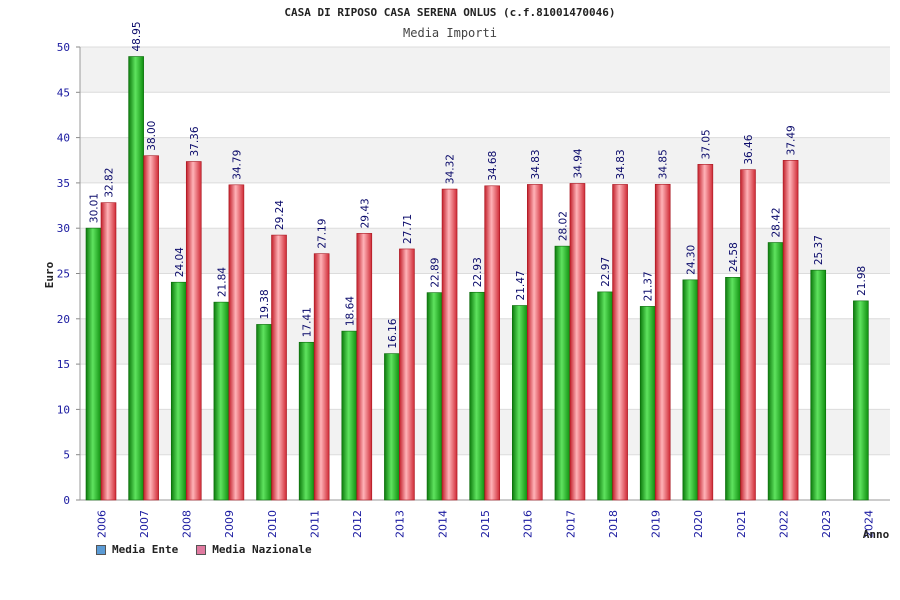 This screenshot has height=600, width=900. What do you see at coordinates (323, 234) in the screenshot?
I see `data-label: 27.19` at bounding box center [323, 234].